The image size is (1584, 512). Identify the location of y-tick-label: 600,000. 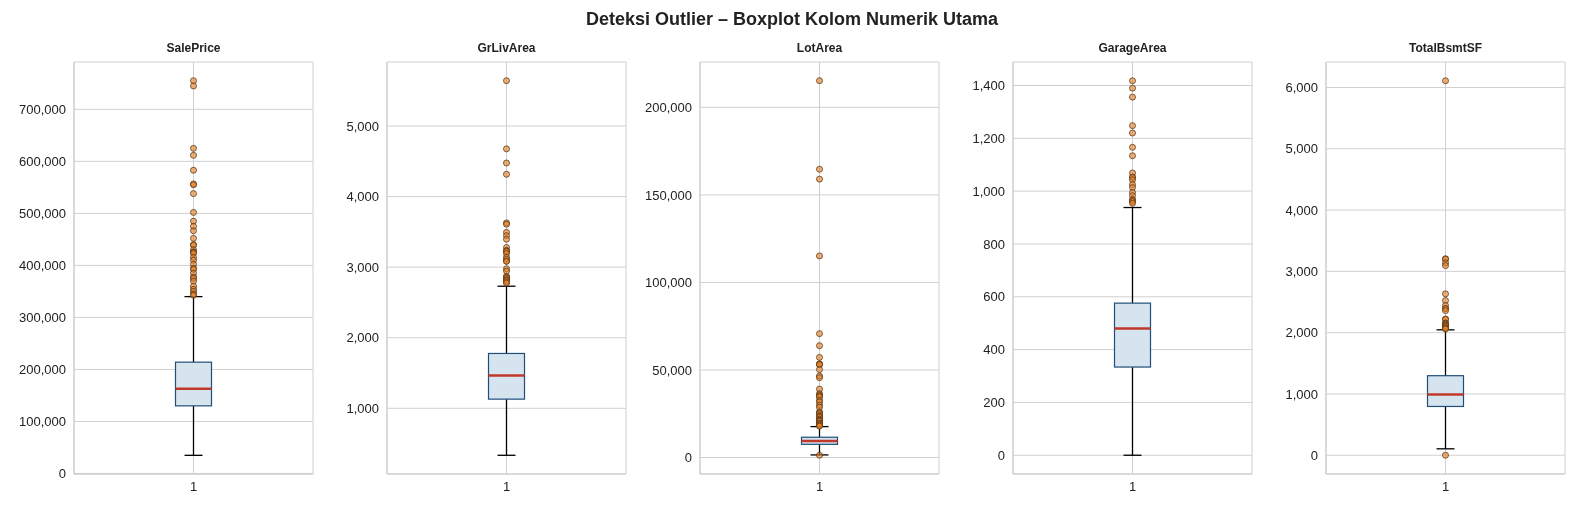
(42, 161).